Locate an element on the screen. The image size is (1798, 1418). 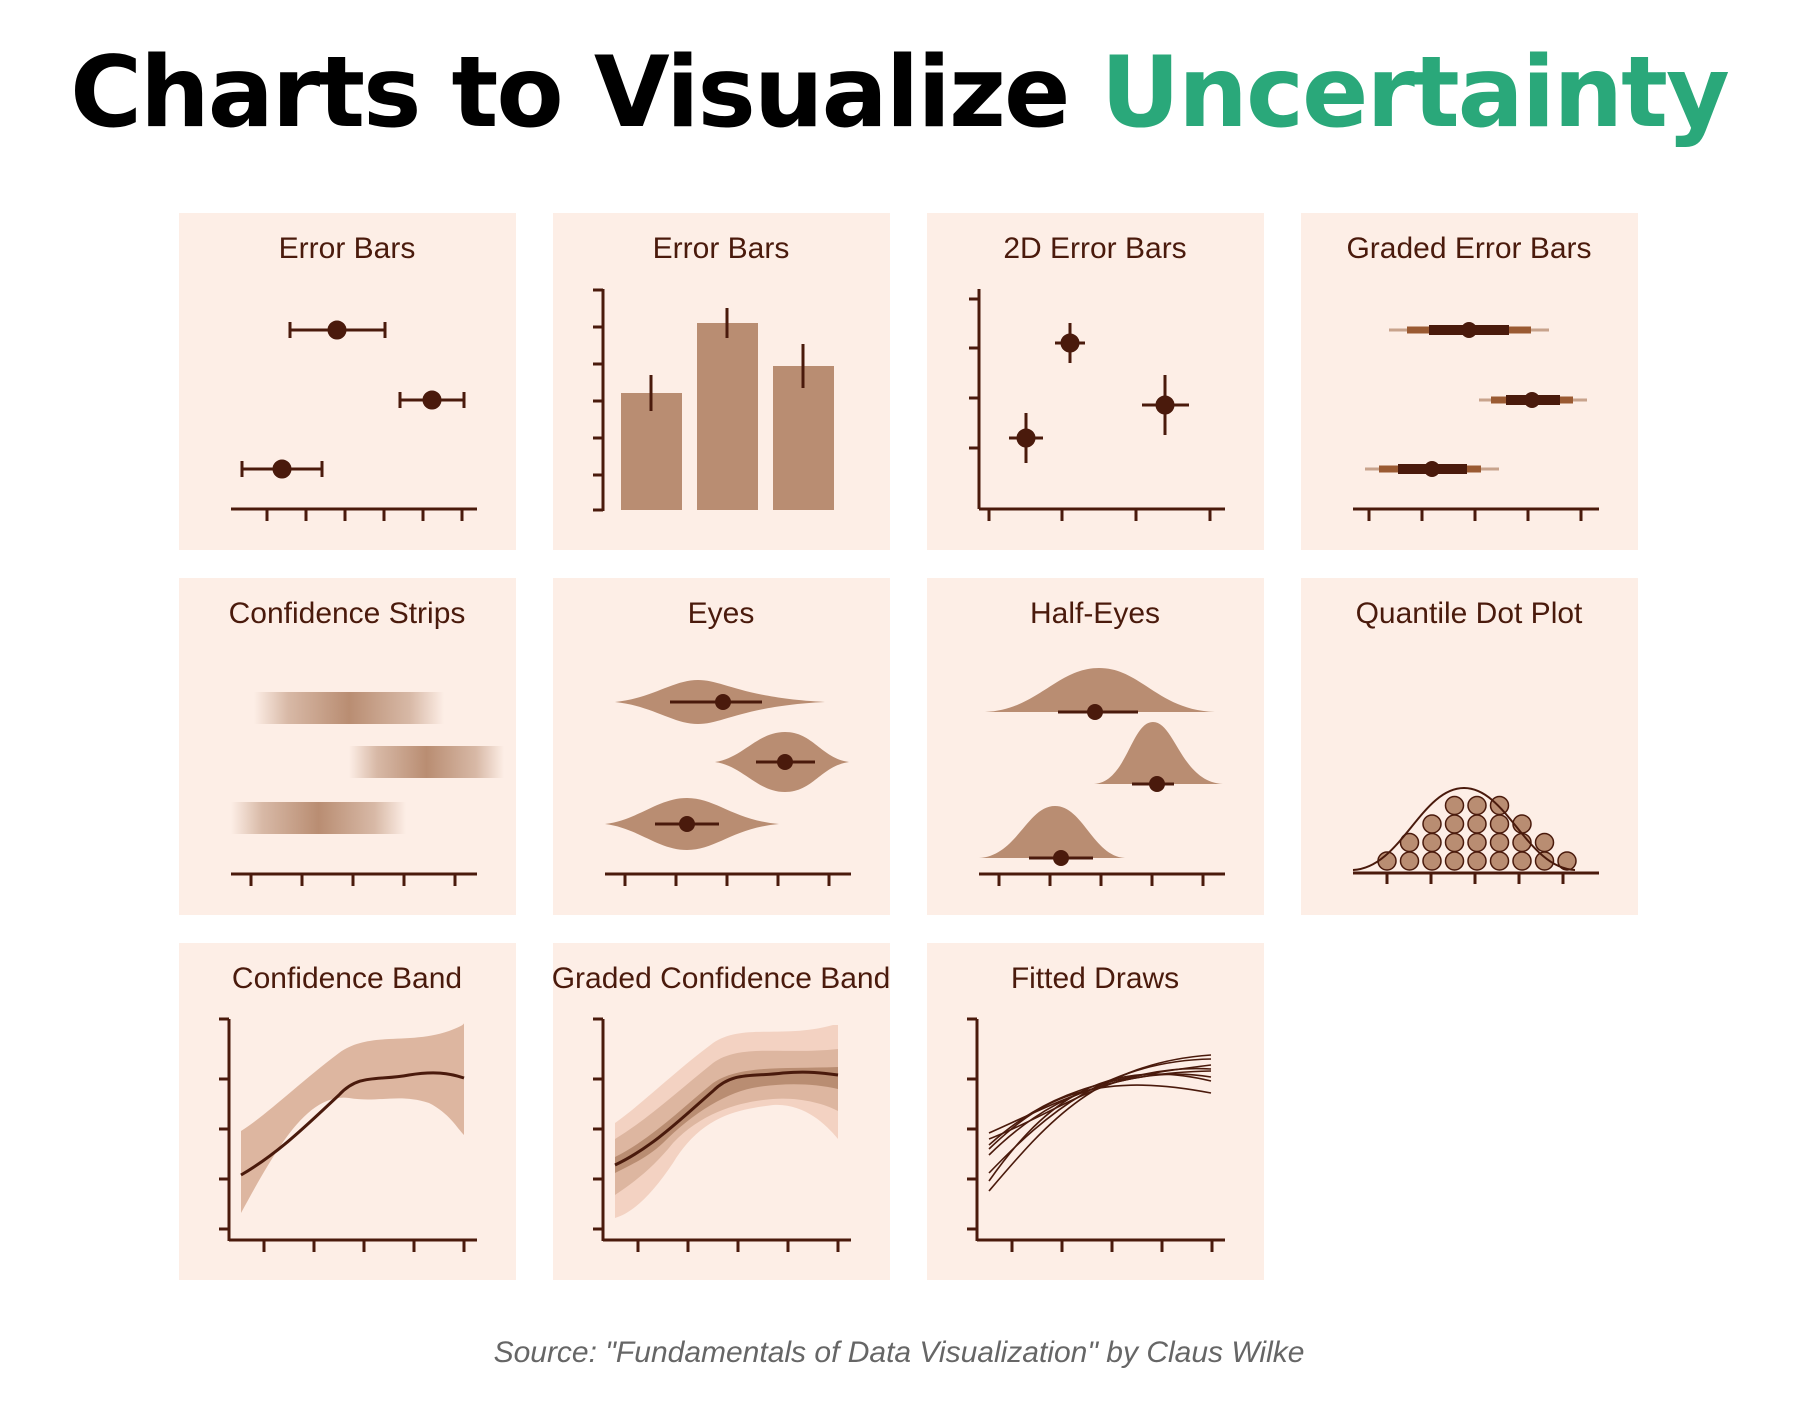
title-main: Charts to Visualize is located at coordinates (570, 93).